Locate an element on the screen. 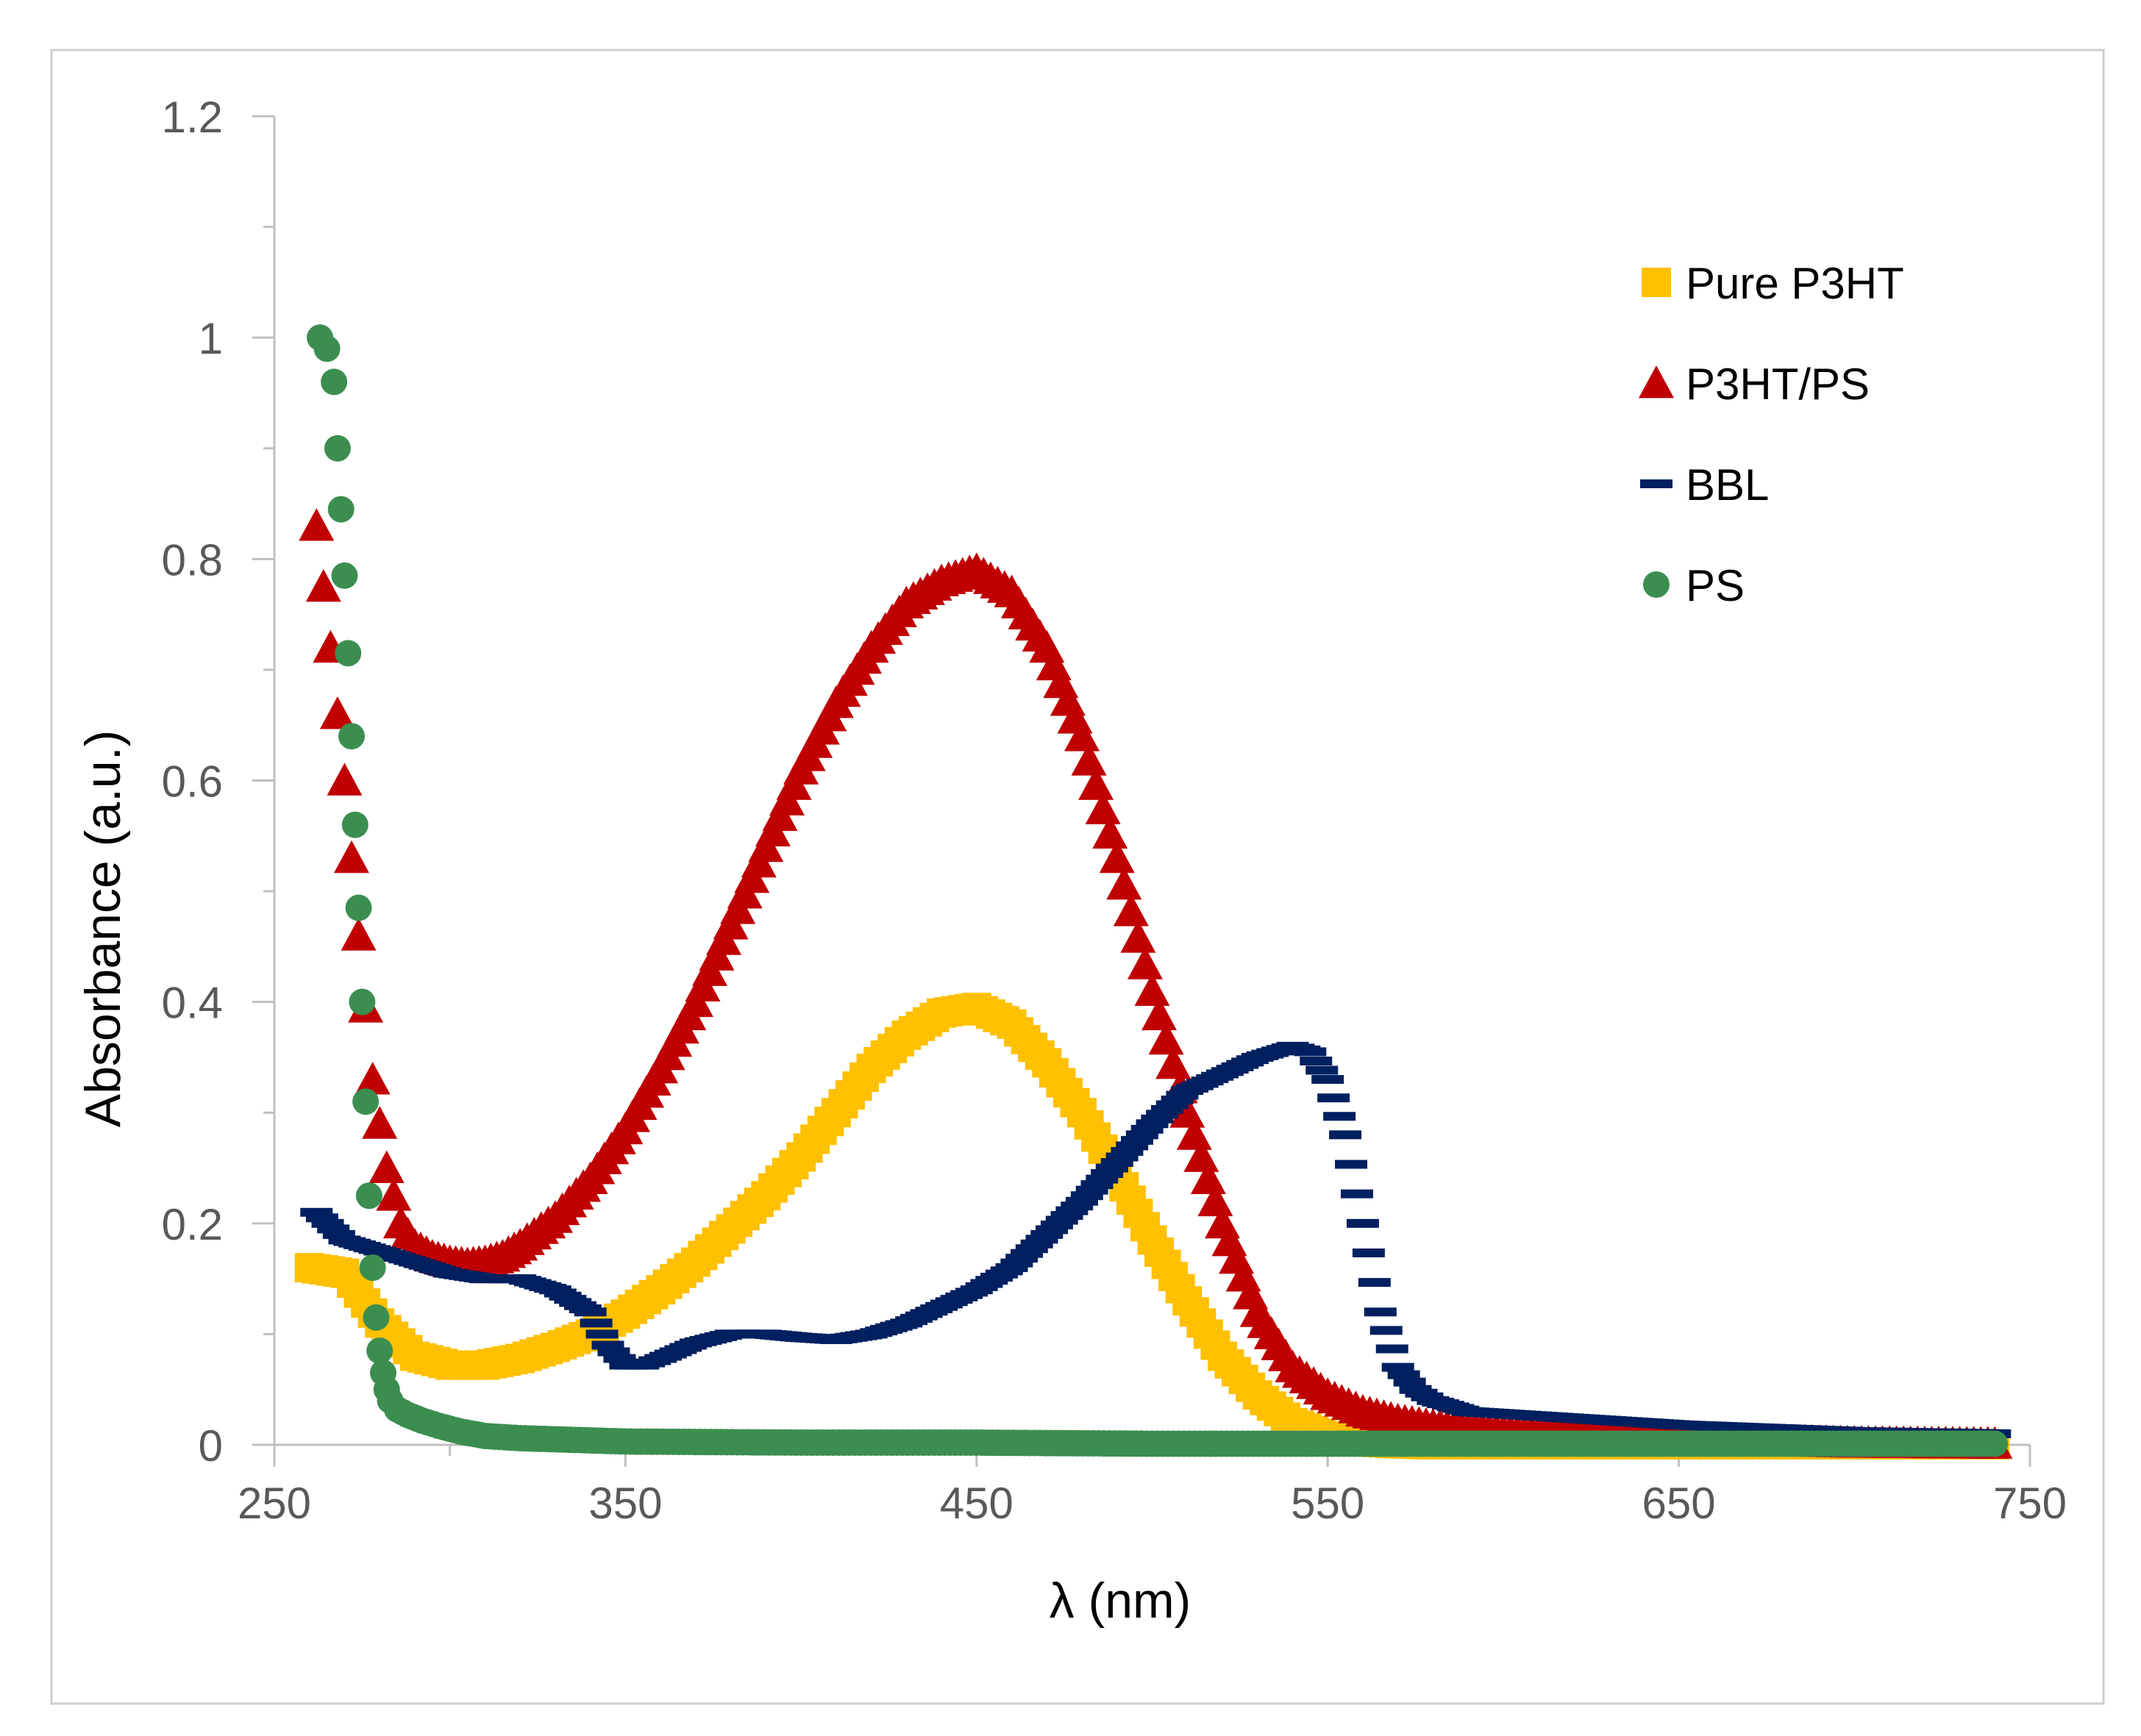  legend-item-pure-p3ht: Pure P3HT is located at coordinates (1773, 283).